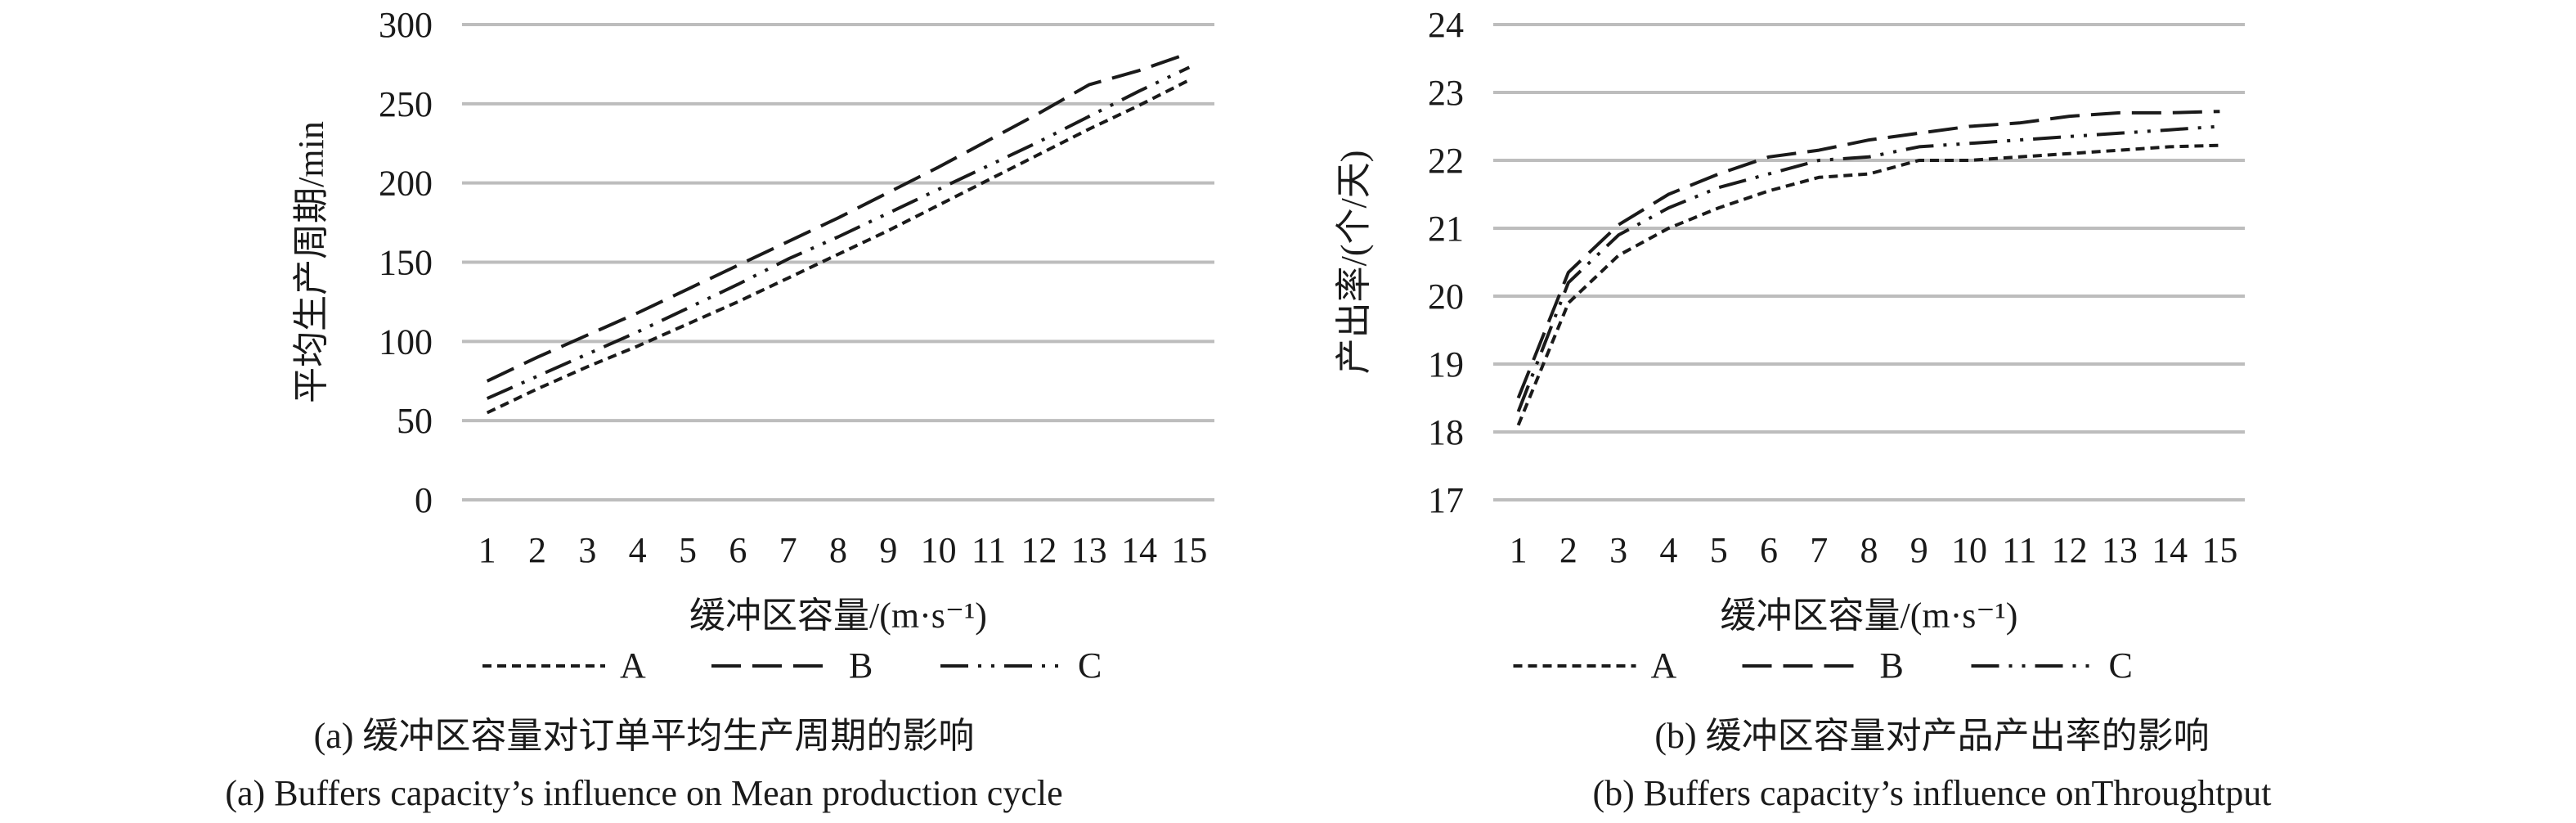 Image resolution: width=2576 pixels, height=823 pixels. What do you see at coordinates (688, 550) in the screenshot?
I see `chart-a-x-tick-label: 5` at bounding box center [688, 550].